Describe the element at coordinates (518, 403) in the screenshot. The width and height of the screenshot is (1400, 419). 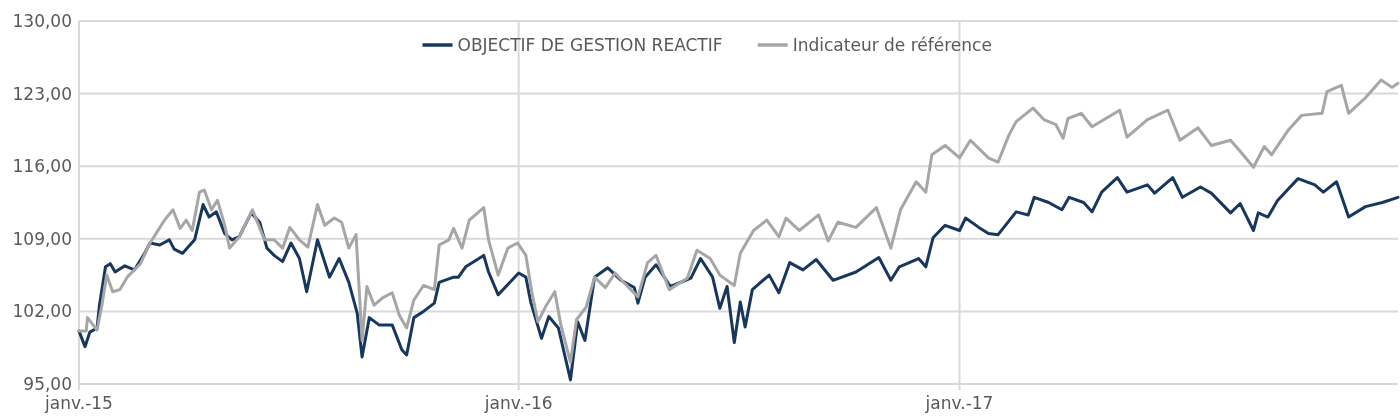
I see `x-tick-label: janv.-16` at that location.